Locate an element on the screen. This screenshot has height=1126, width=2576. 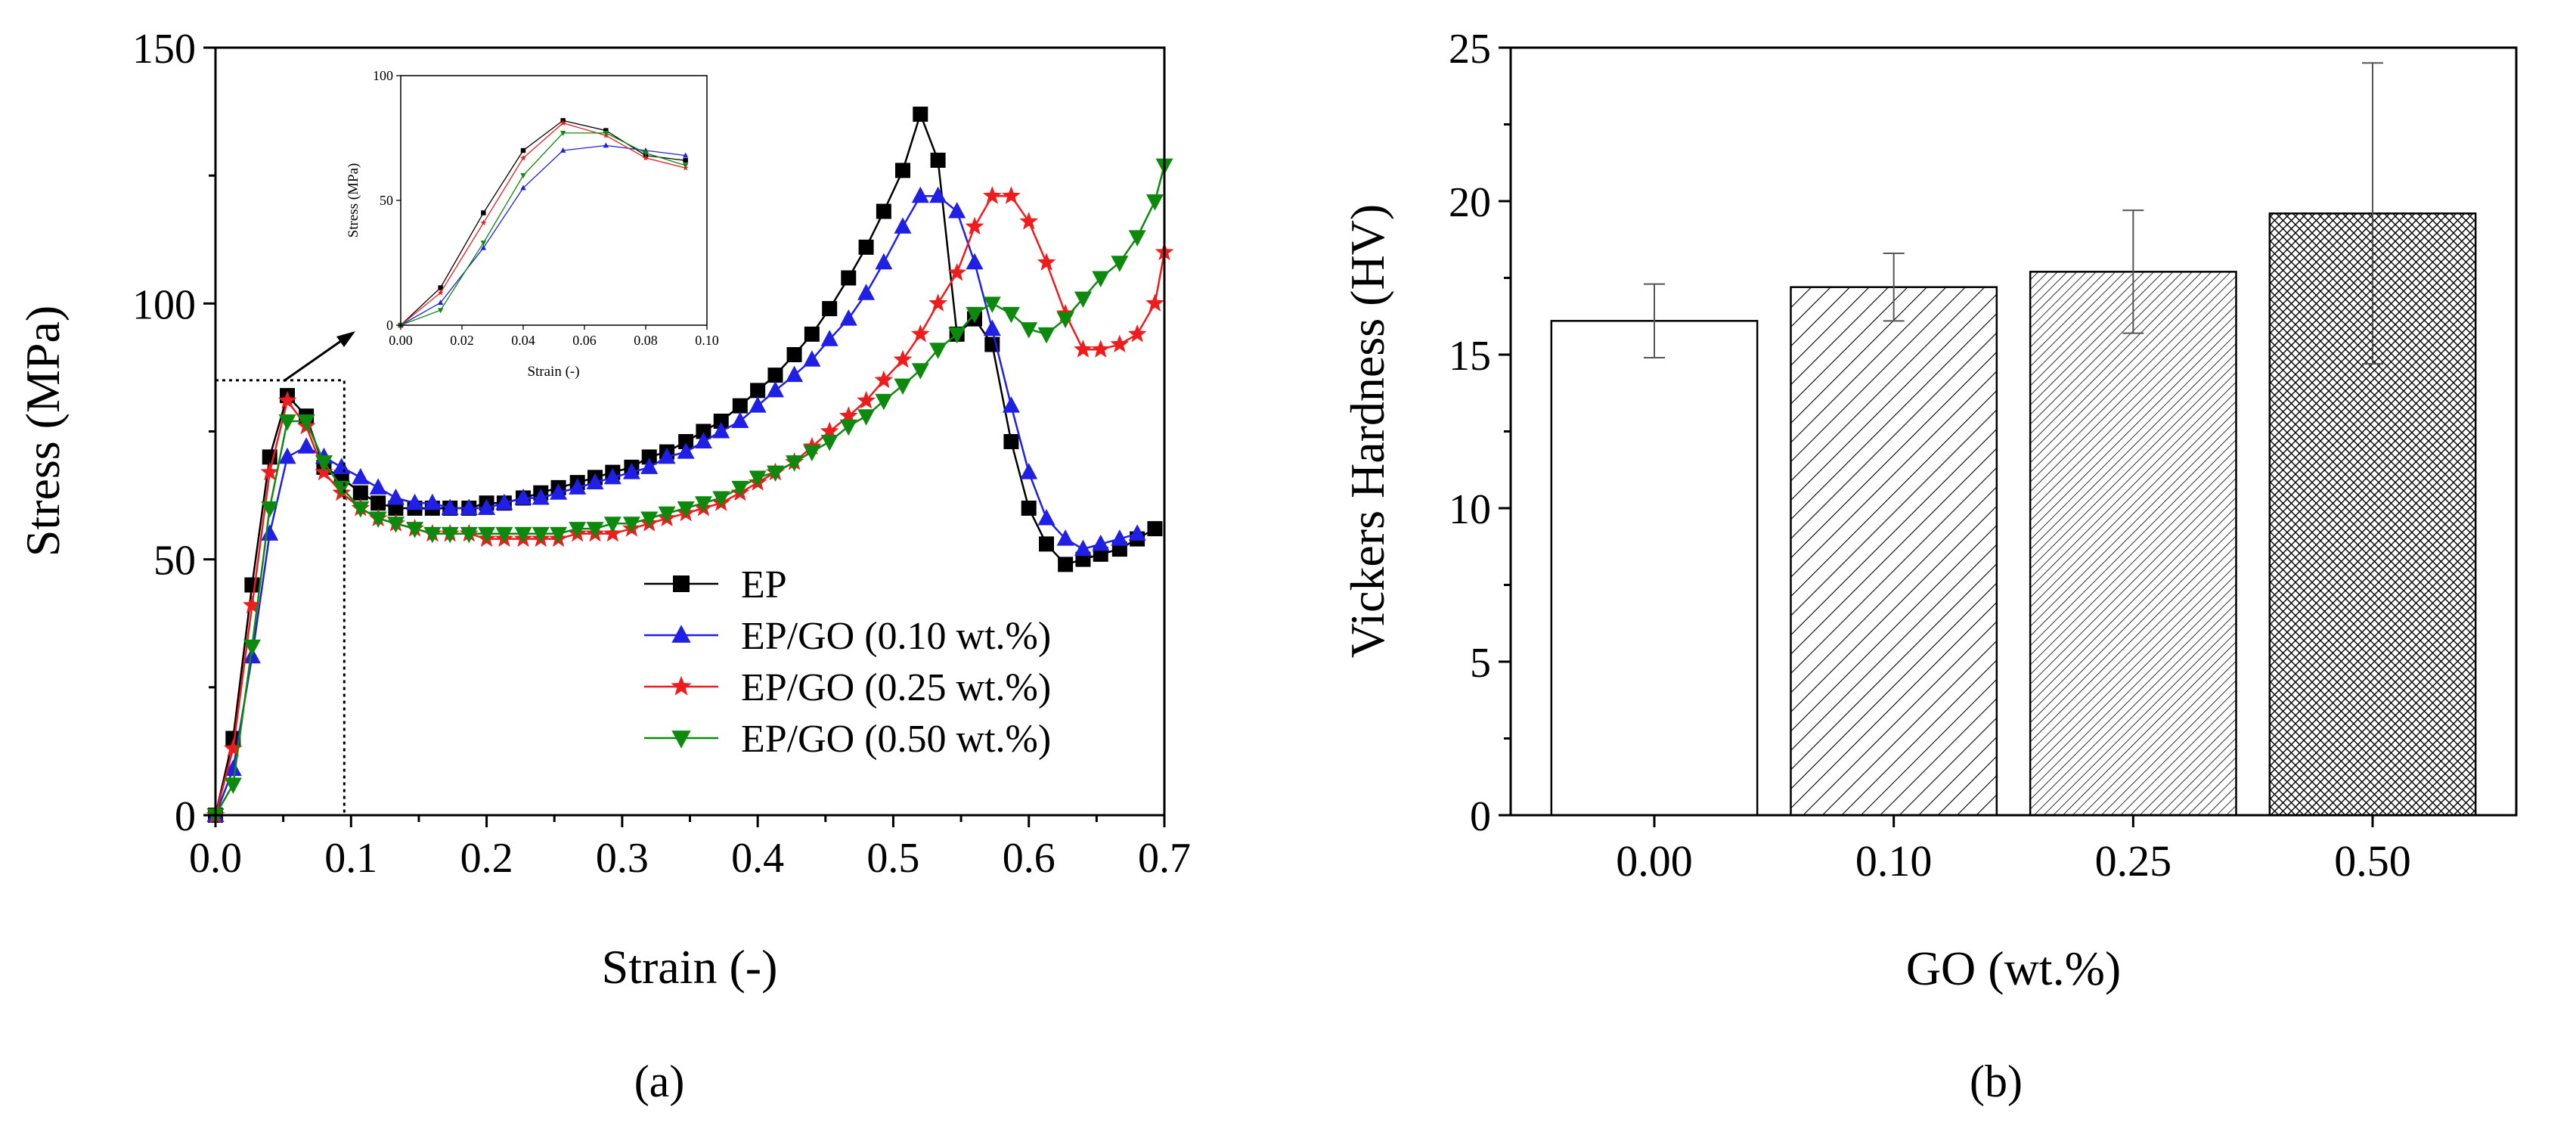
panel-label-a: (a) is located at coordinates (660, 1081).